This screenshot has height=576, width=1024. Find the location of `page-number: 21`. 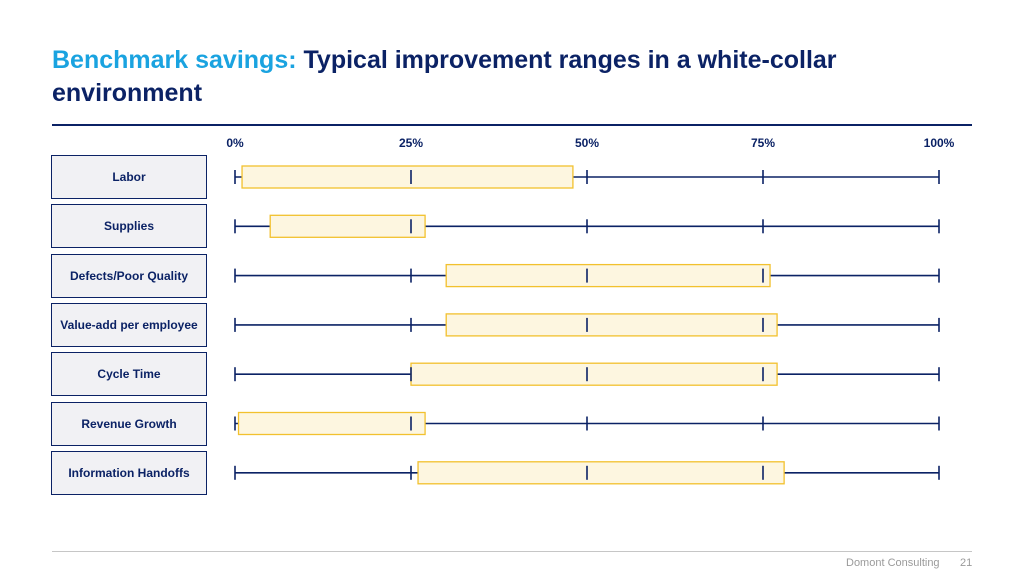

page-number: 21 is located at coordinates (966, 563).